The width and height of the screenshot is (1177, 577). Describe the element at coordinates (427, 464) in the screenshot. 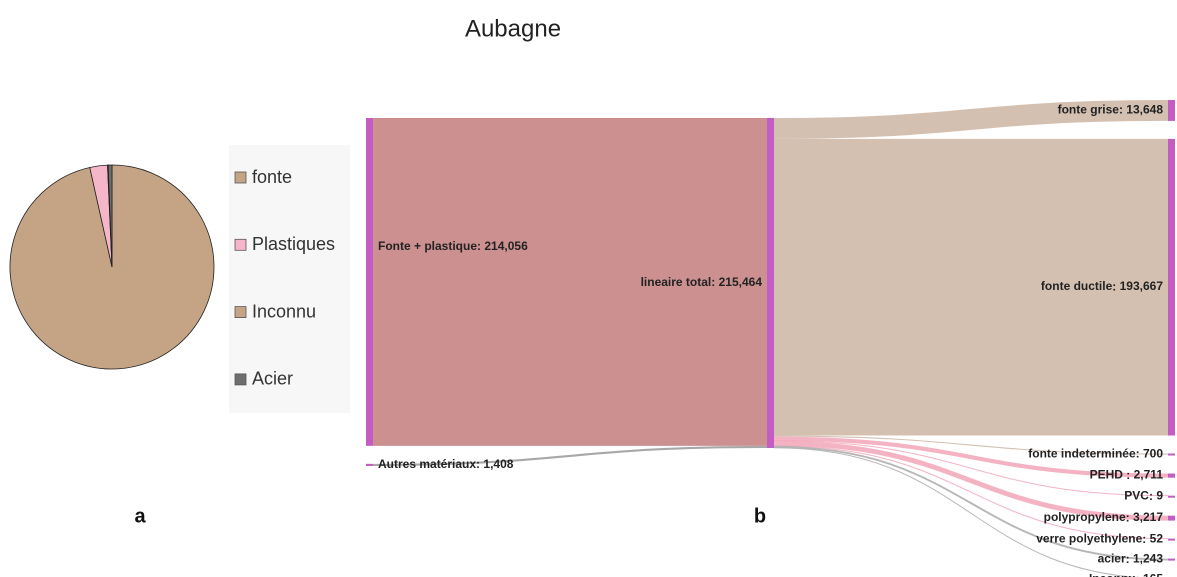

I see `node-name: Autres matériaux` at that location.